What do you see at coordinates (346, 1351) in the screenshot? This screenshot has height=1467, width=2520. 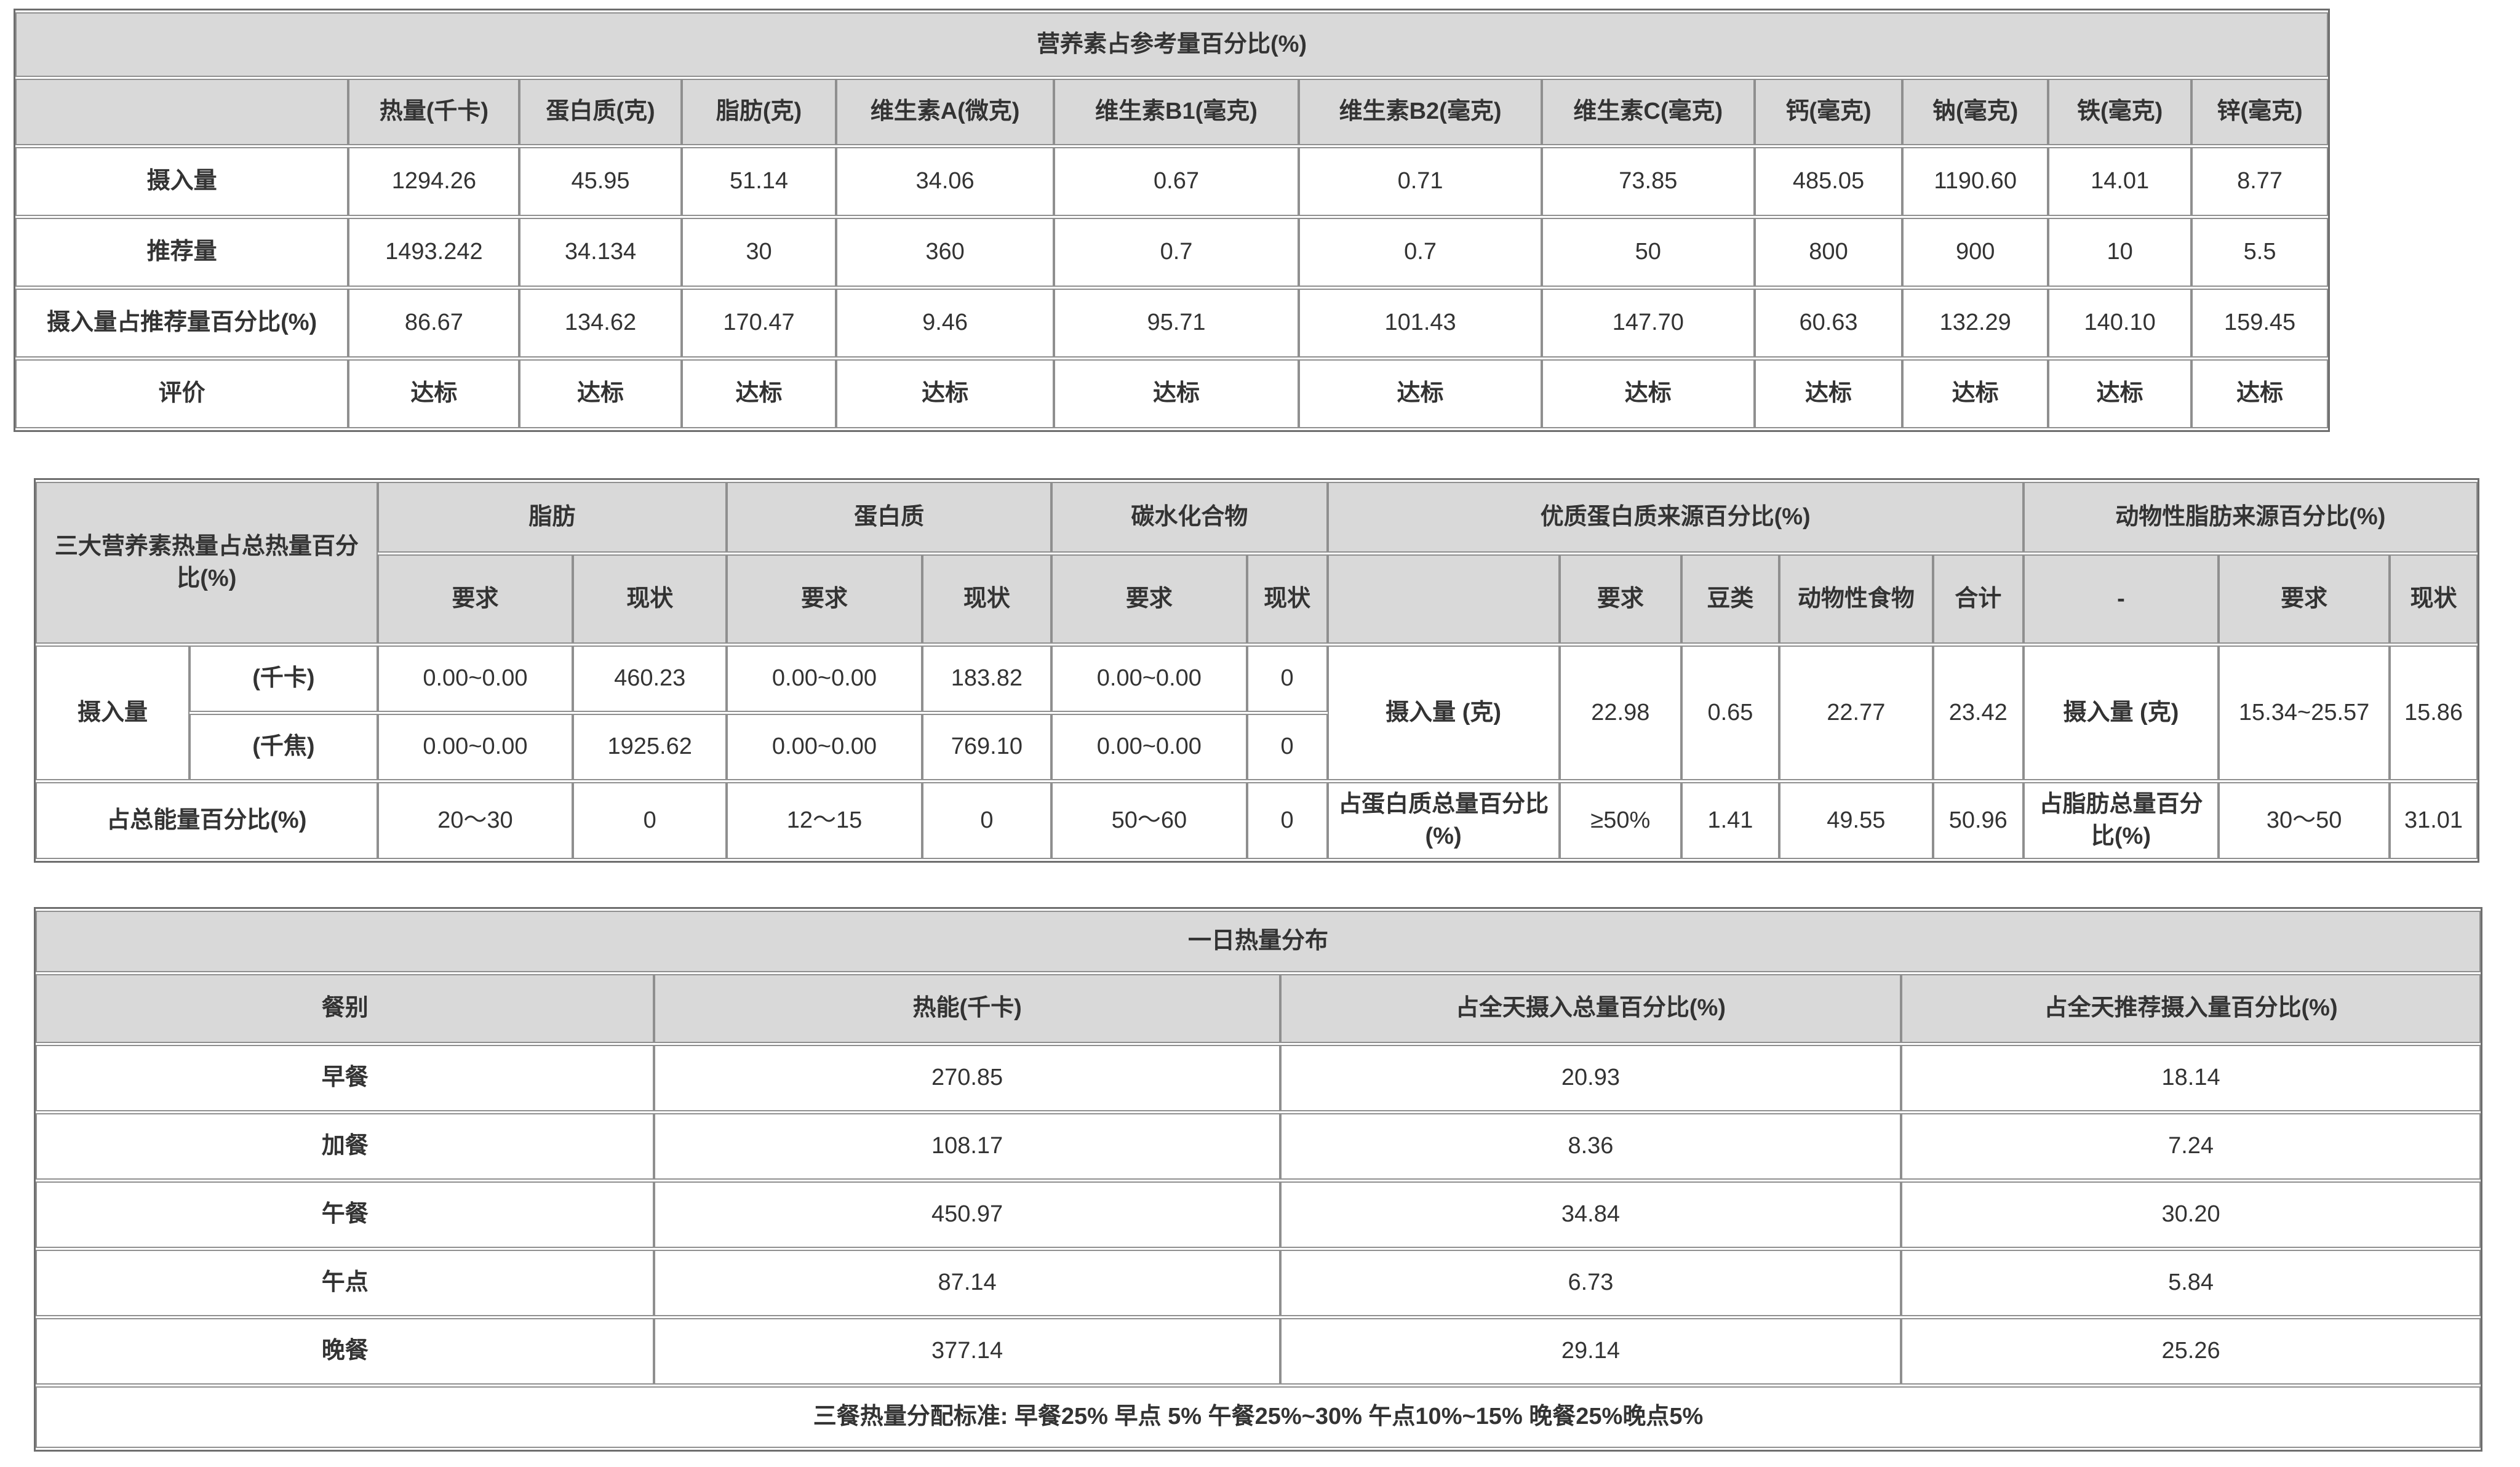 I see `row-label: 晚餐` at bounding box center [346, 1351].